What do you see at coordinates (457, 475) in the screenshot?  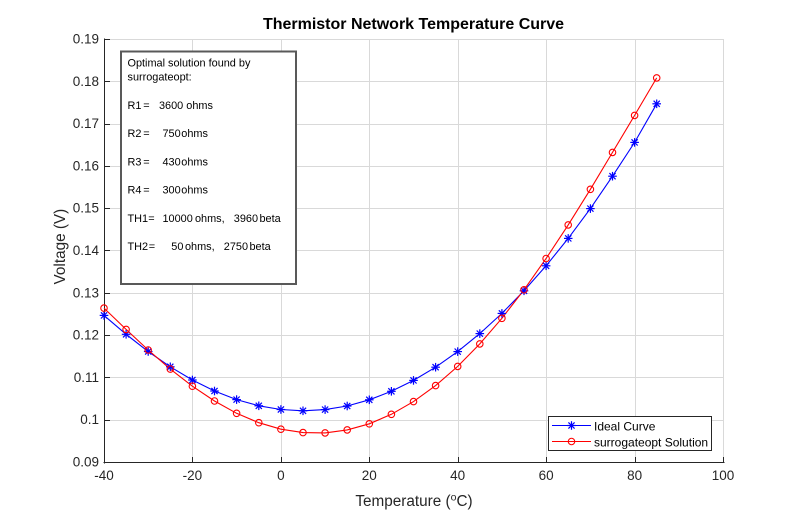 I see `svg-text: 40` at bounding box center [457, 475].